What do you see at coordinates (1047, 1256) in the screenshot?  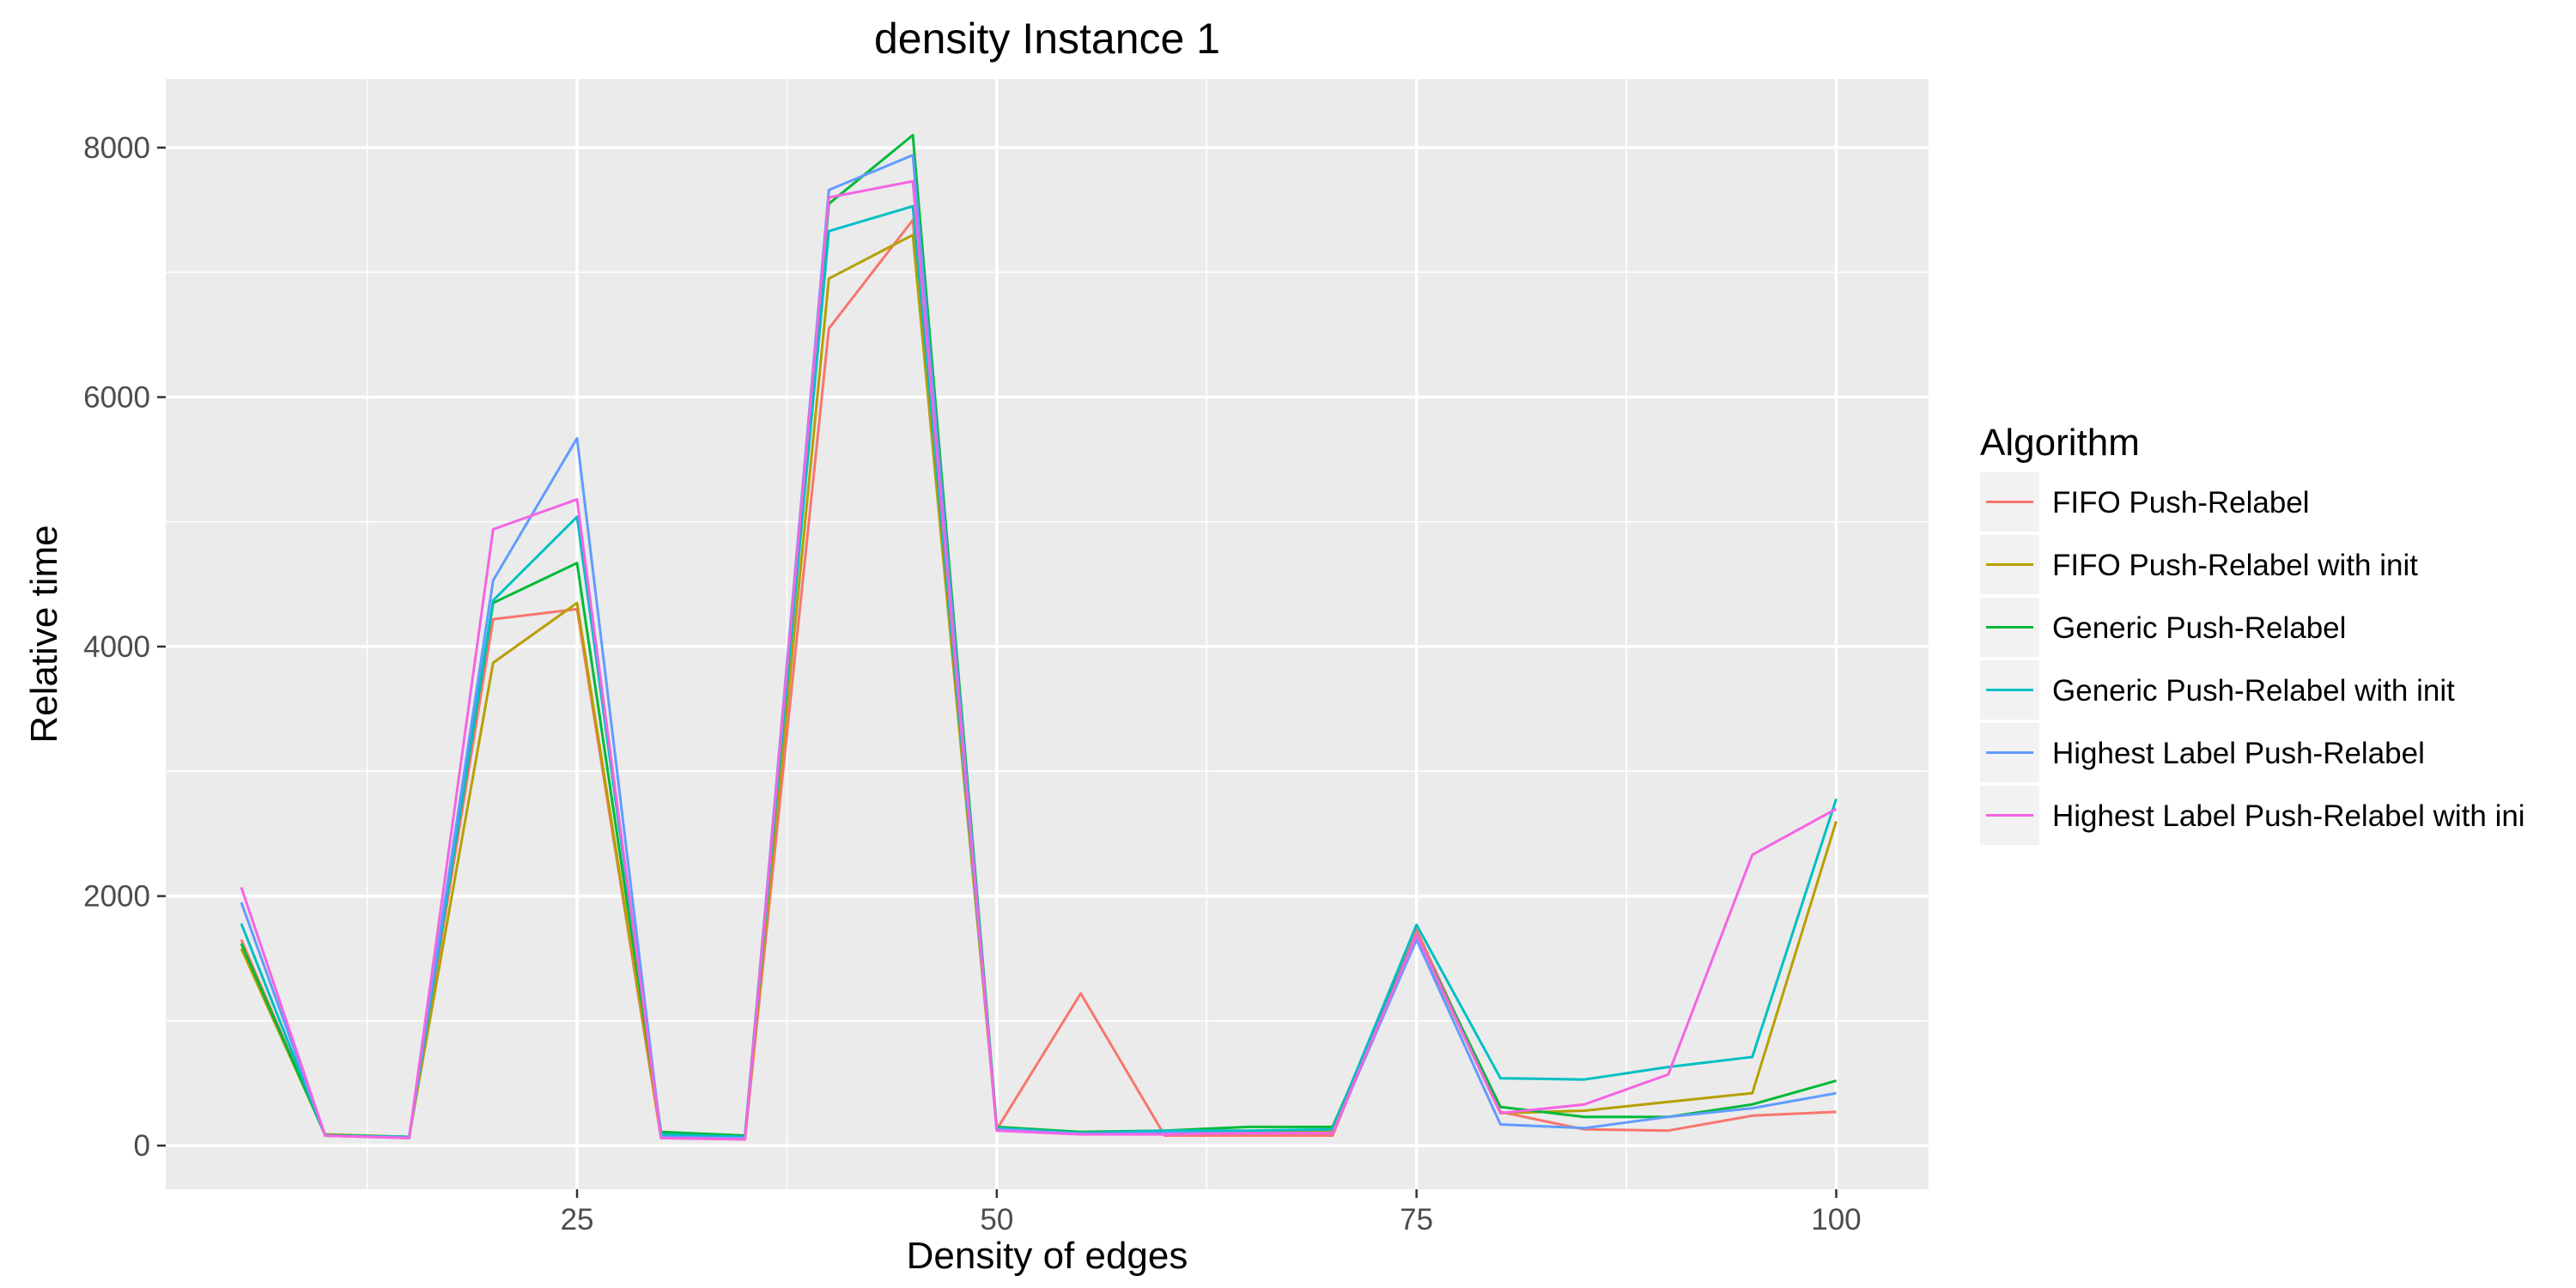 I see `x-axis-title: Density of edges` at bounding box center [1047, 1256].